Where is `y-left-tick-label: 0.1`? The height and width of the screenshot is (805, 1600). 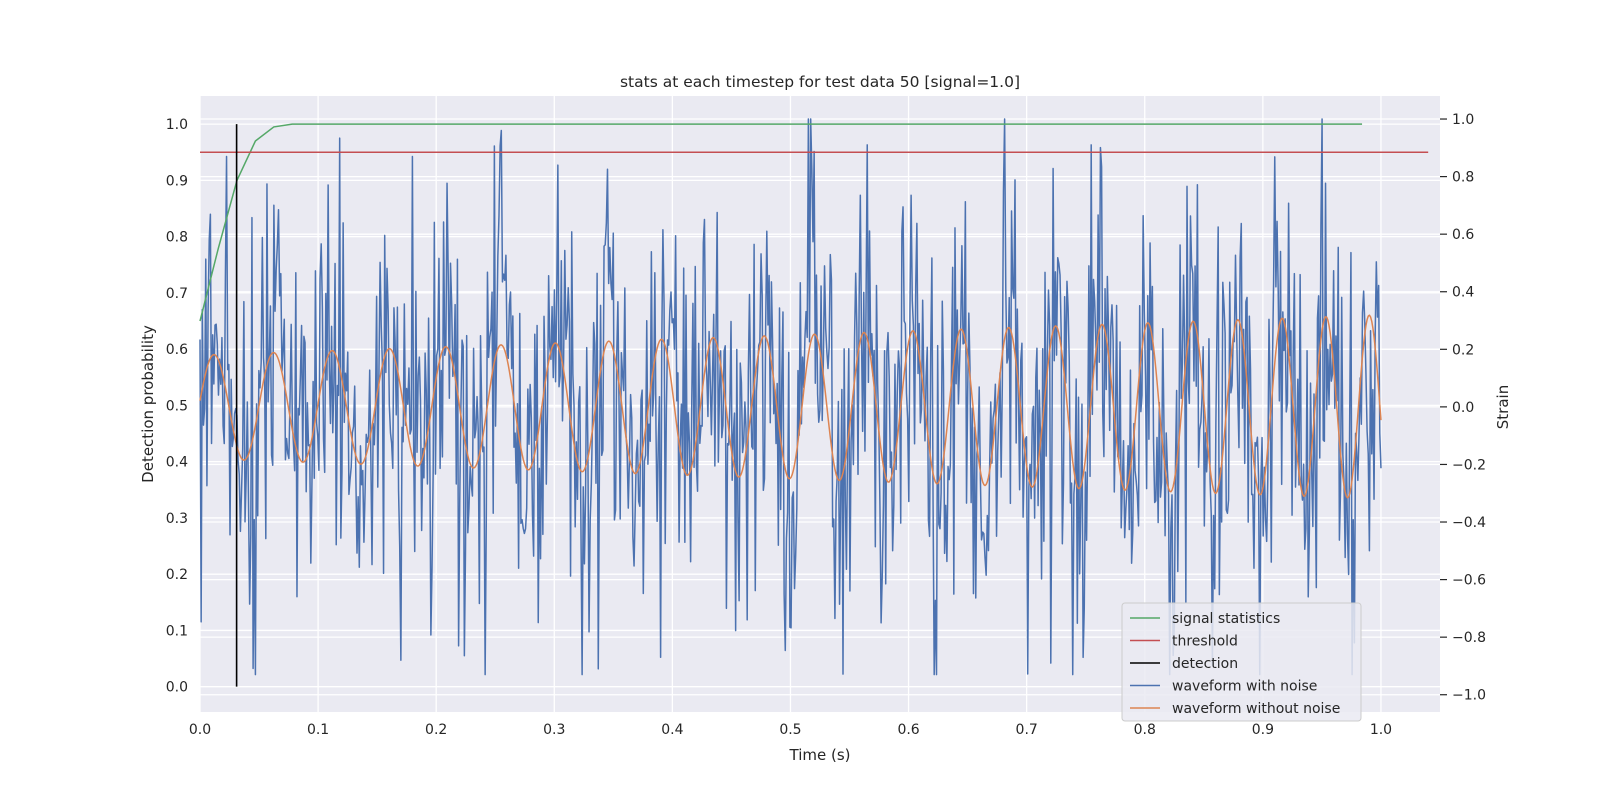 y-left-tick-label: 0.1 is located at coordinates (177, 631).